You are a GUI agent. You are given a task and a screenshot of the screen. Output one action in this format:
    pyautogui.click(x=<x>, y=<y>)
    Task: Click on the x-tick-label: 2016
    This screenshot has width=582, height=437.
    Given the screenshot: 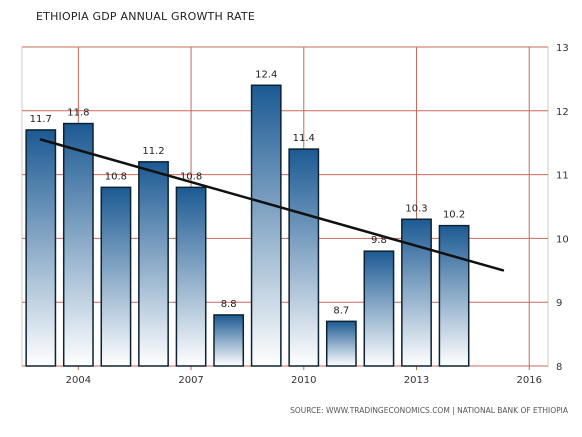 What is the action you would take?
    pyautogui.click(x=528, y=380)
    